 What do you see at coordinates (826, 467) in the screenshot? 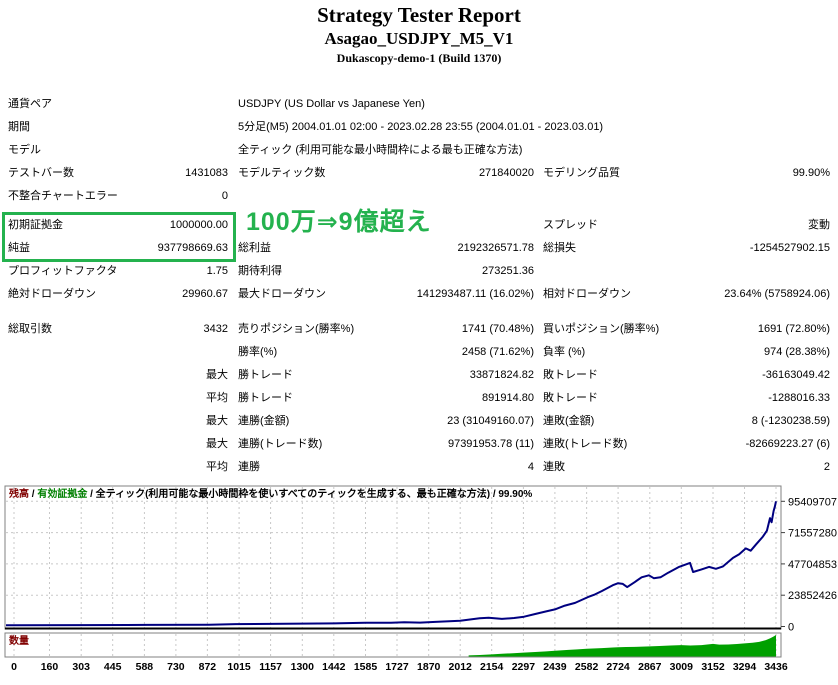
I see `report-value: 2` at bounding box center [826, 467].